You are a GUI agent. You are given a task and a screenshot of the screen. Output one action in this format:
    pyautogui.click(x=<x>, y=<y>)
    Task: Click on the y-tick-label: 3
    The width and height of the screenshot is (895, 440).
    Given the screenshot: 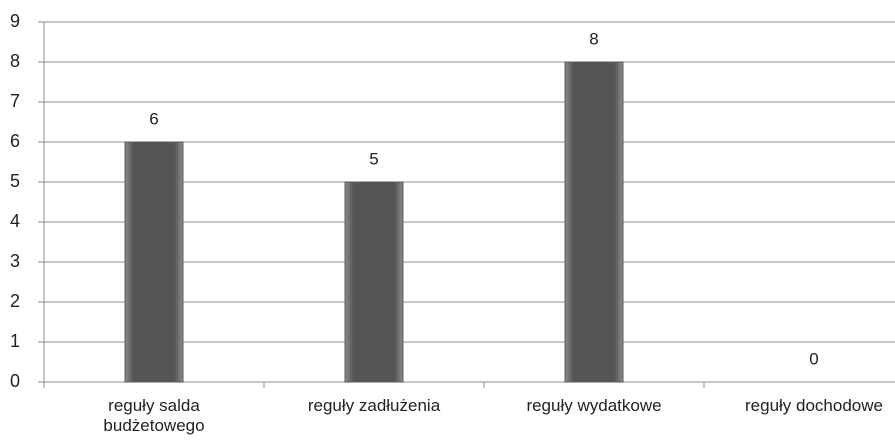 What is the action you would take?
    pyautogui.click(x=15, y=261)
    